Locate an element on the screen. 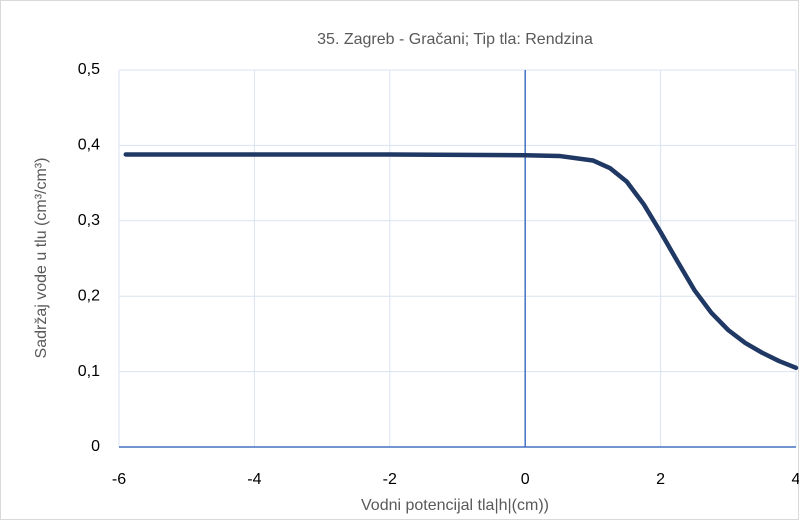 The width and height of the screenshot is (799, 520). y-axis-title: Sadržaj vode u tlu (cm³/cm³) is located at coordinates (41, 258).